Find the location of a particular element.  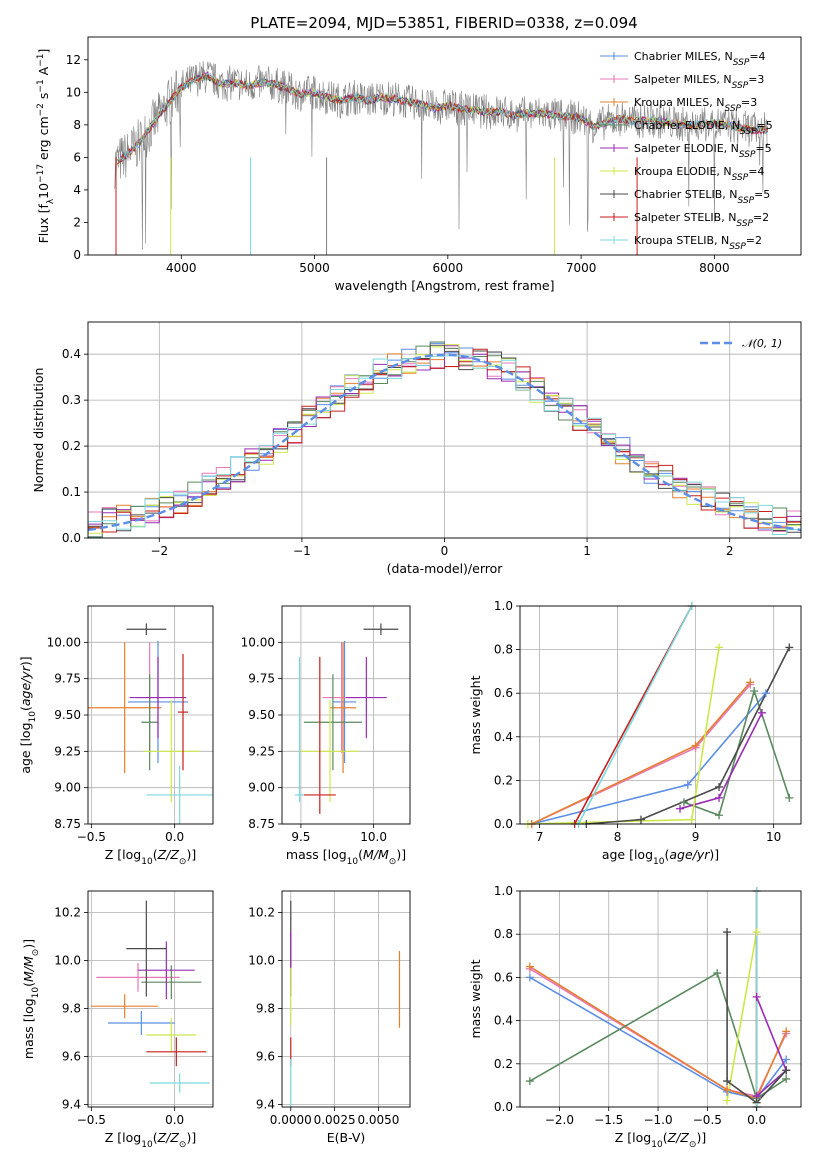

x-tick-label: 0 is located at coordinates (445, 551).